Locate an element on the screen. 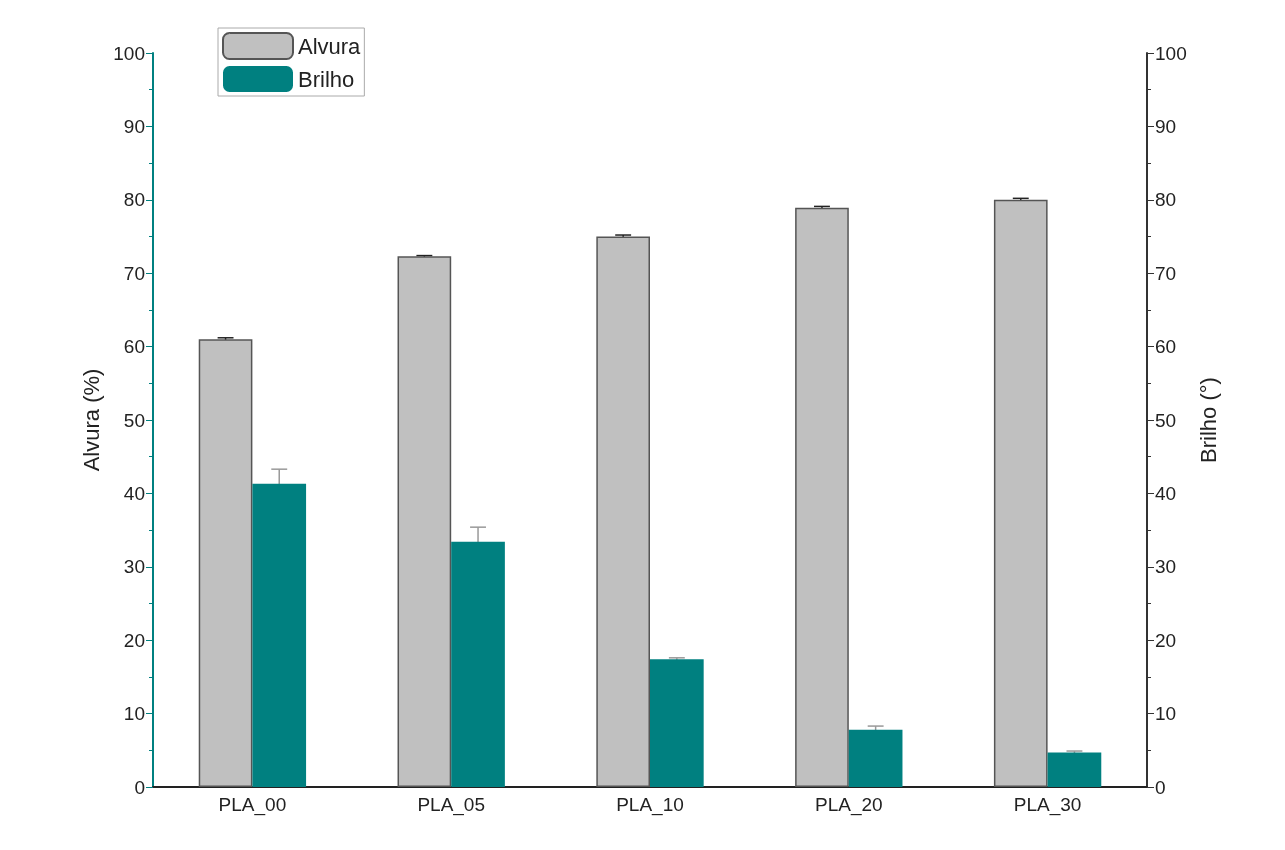 The height and width of the screenshot is (850, 1285). y-tick-label: 80 is located at coordinates (134, 200).